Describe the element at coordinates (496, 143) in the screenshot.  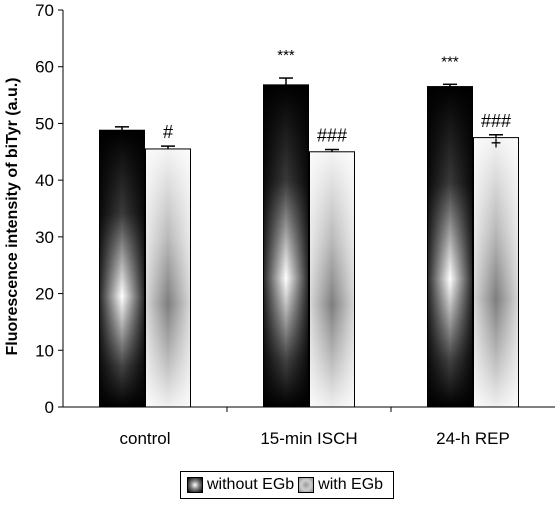
I see `significance-label: +` at that location.